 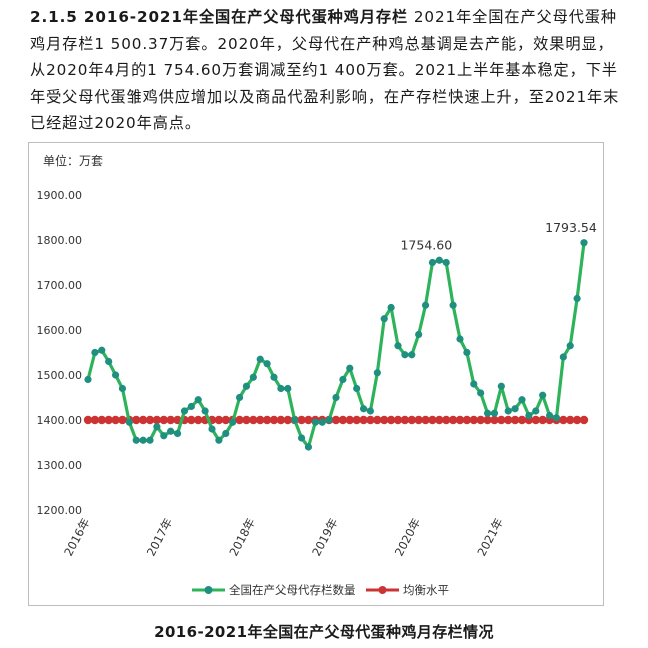 What do you see at coordinates (324, 632) in the screenshot?
I see `chart-caption: 2016-2021年全国在产父母代蛋种鸡月存栏情况` at bounding box center [324, 632].